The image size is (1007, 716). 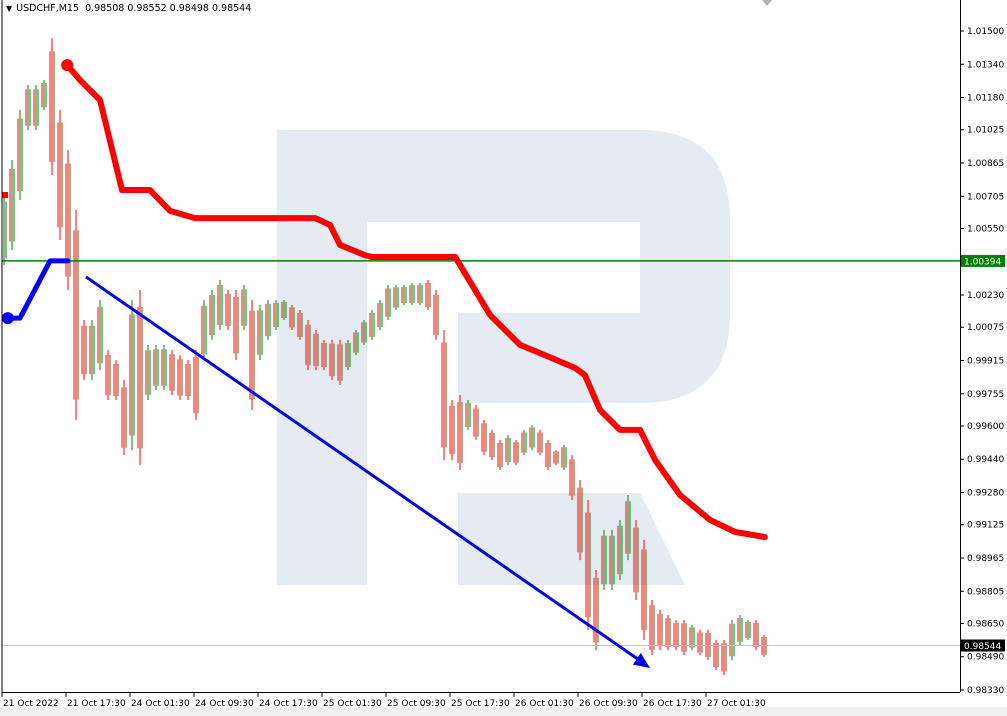 What do you see at coordinates (985, 427) in the screenshot?
I see `price-tick-label: 0.99600` at bounding box center [985, 427].